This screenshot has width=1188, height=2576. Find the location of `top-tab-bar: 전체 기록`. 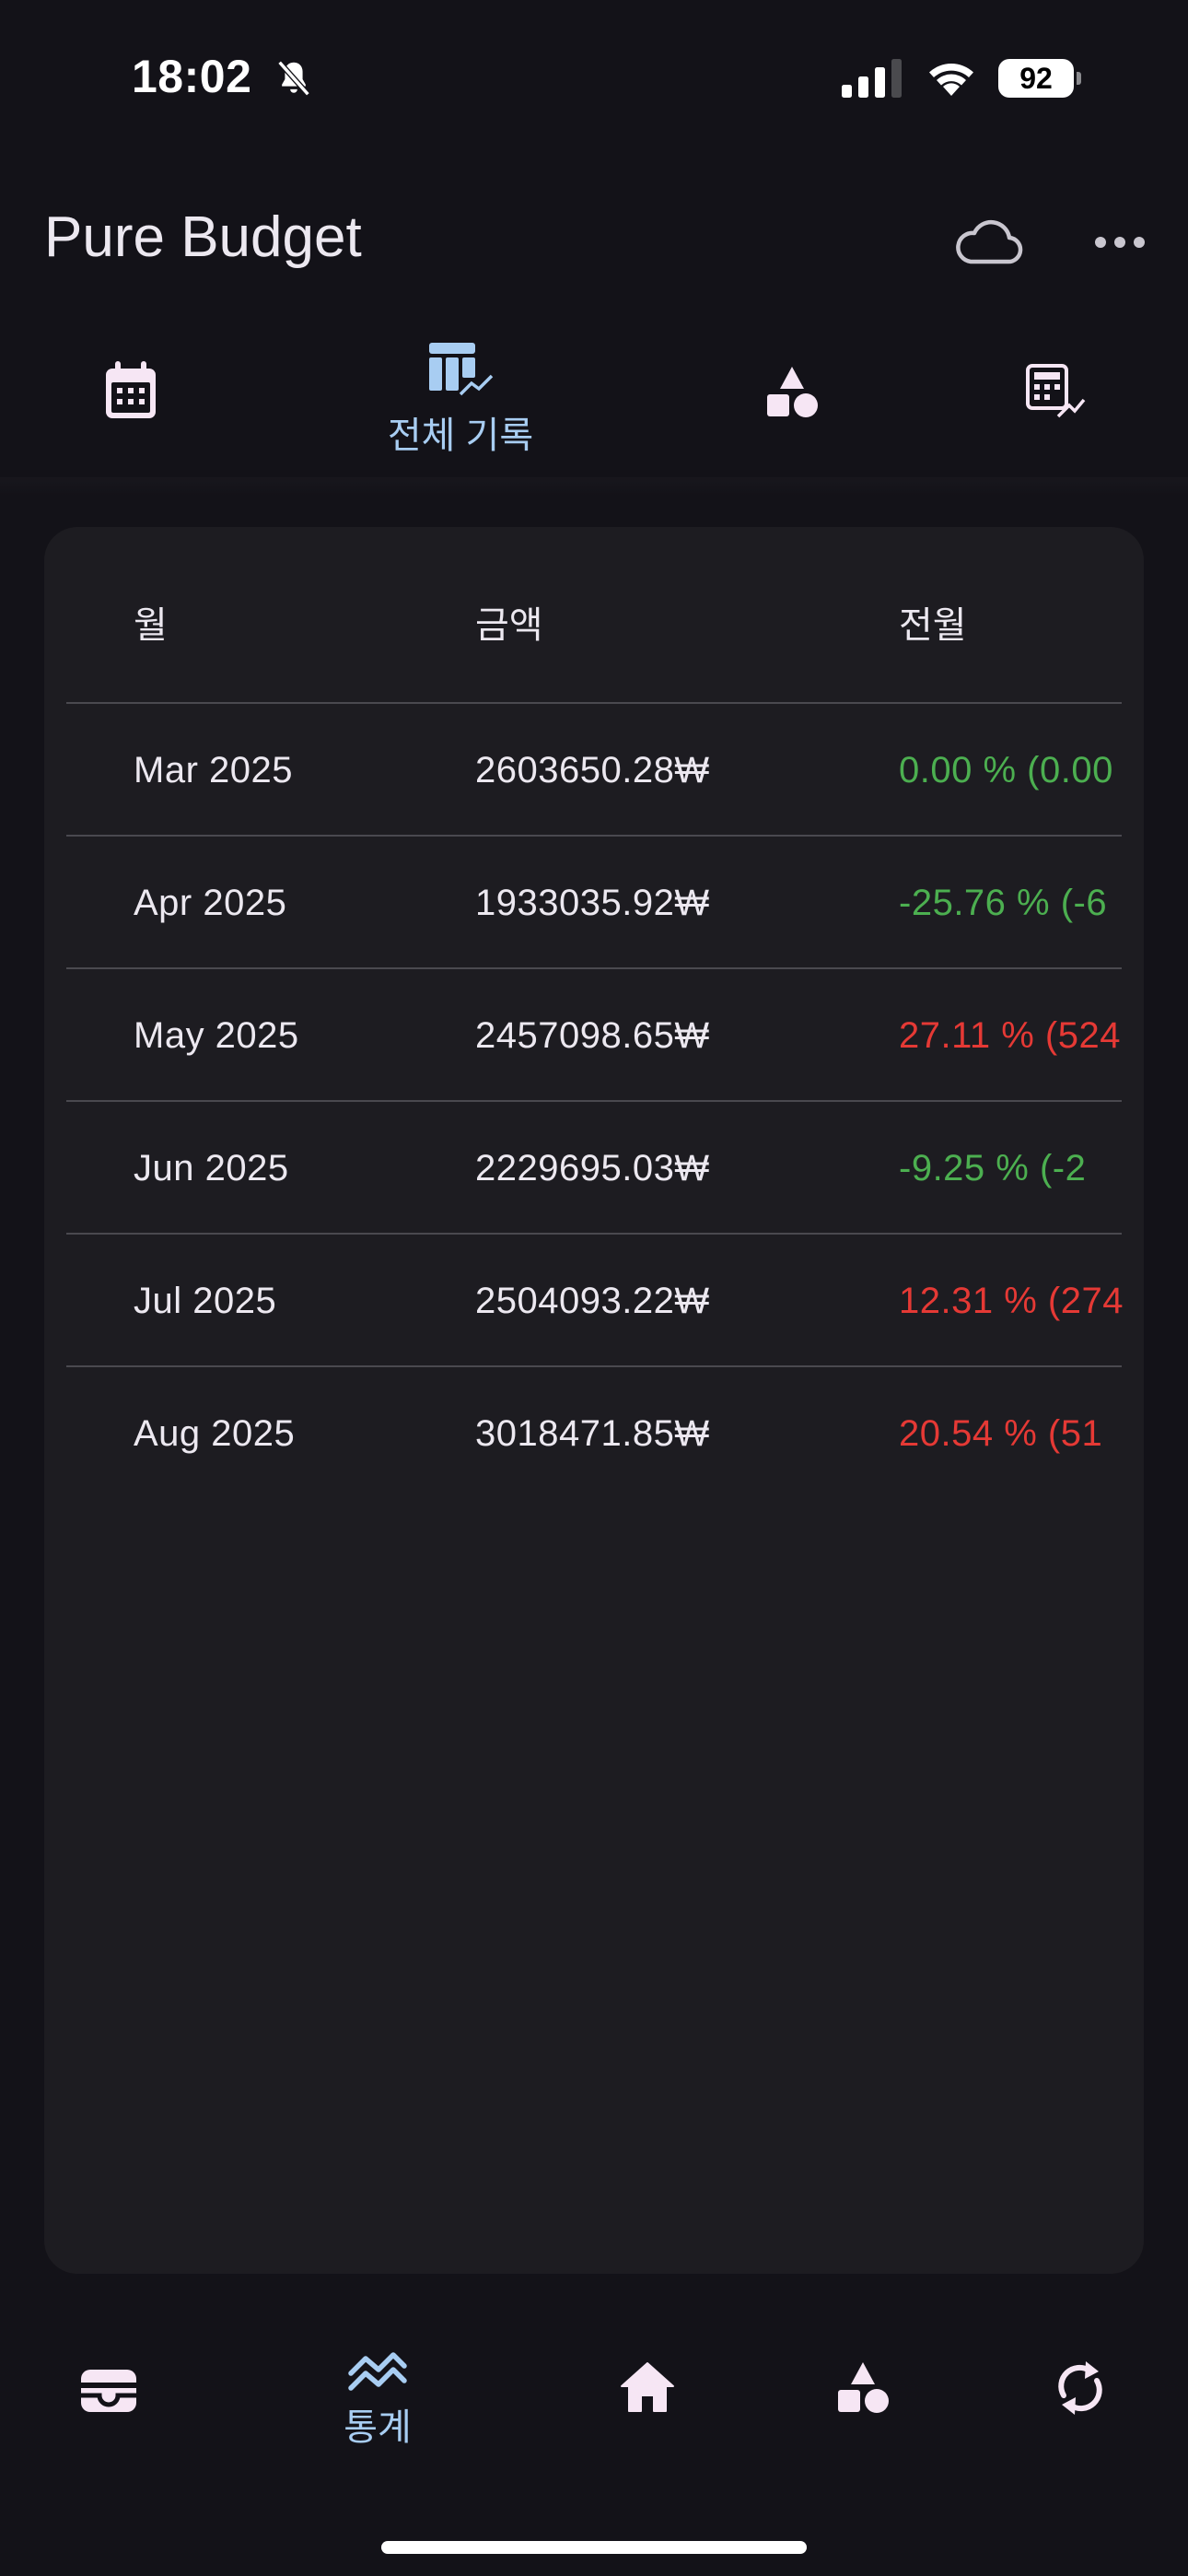

top-tab-bar: 전체 기록 is located at coordinates (594, 405).